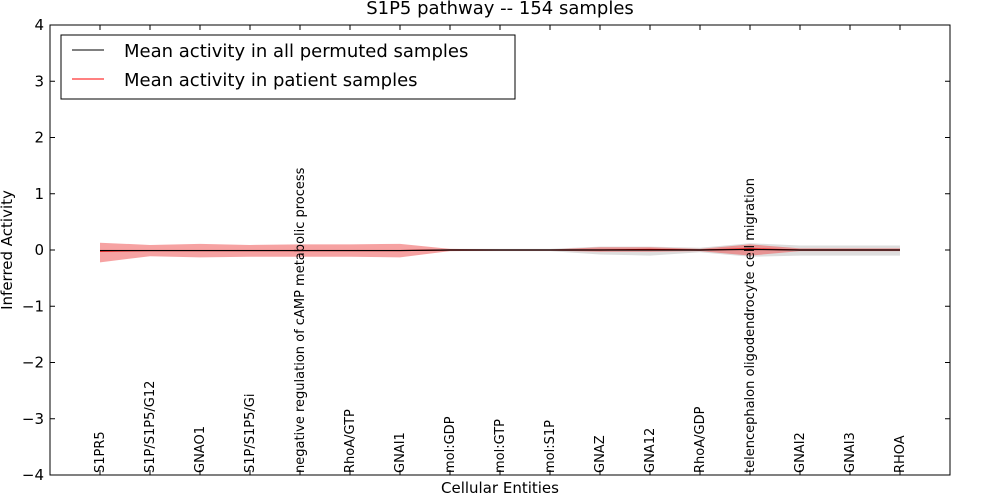 The image size is (1000, 500). I want to click on x-category-label: mol:GTP, so click(500, 446).